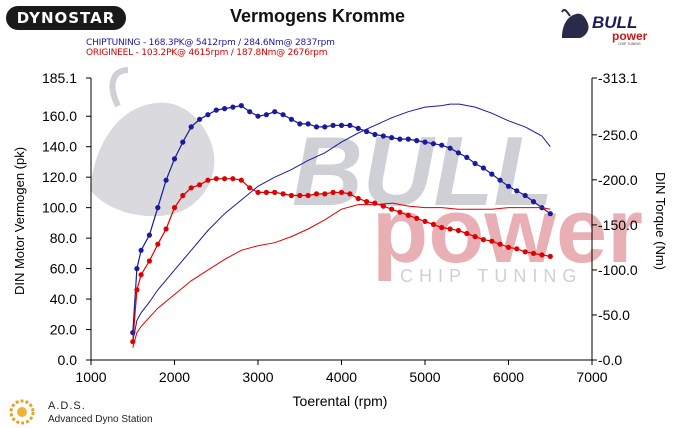  Describe the element at coordinates (63, 269) in the screenshot. I see `left-tick-label: 60.0` at that location.